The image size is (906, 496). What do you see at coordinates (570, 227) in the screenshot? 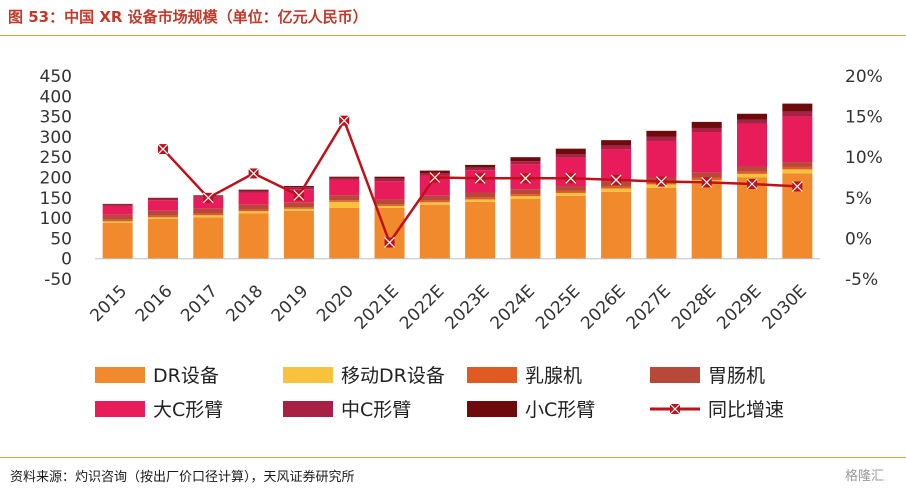
I see `bar-DR设备-2025E` at bounding box center [570, 227].